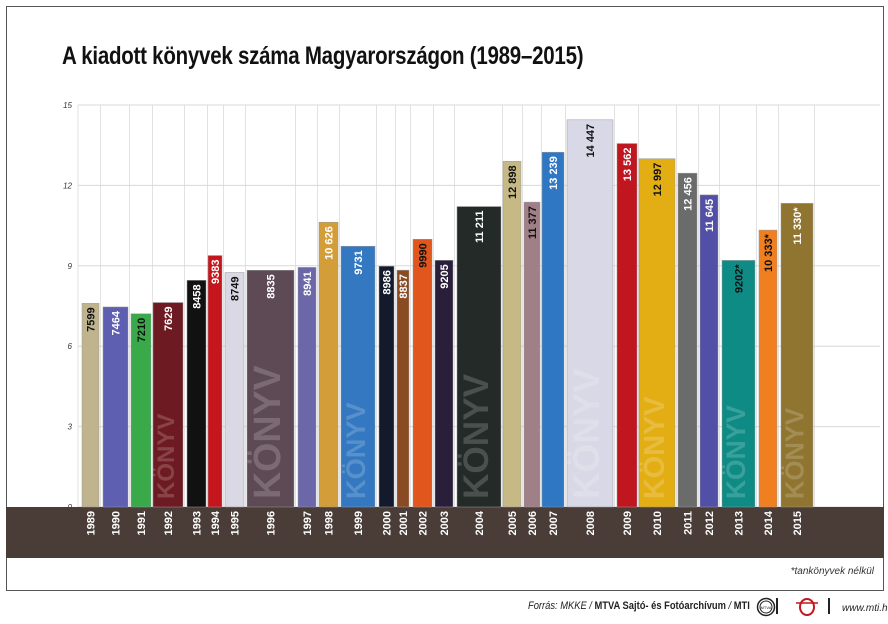  Describe the element at coordinates (236, 523) in the screenshot. I see `x-tick-label: 1995` at that location.